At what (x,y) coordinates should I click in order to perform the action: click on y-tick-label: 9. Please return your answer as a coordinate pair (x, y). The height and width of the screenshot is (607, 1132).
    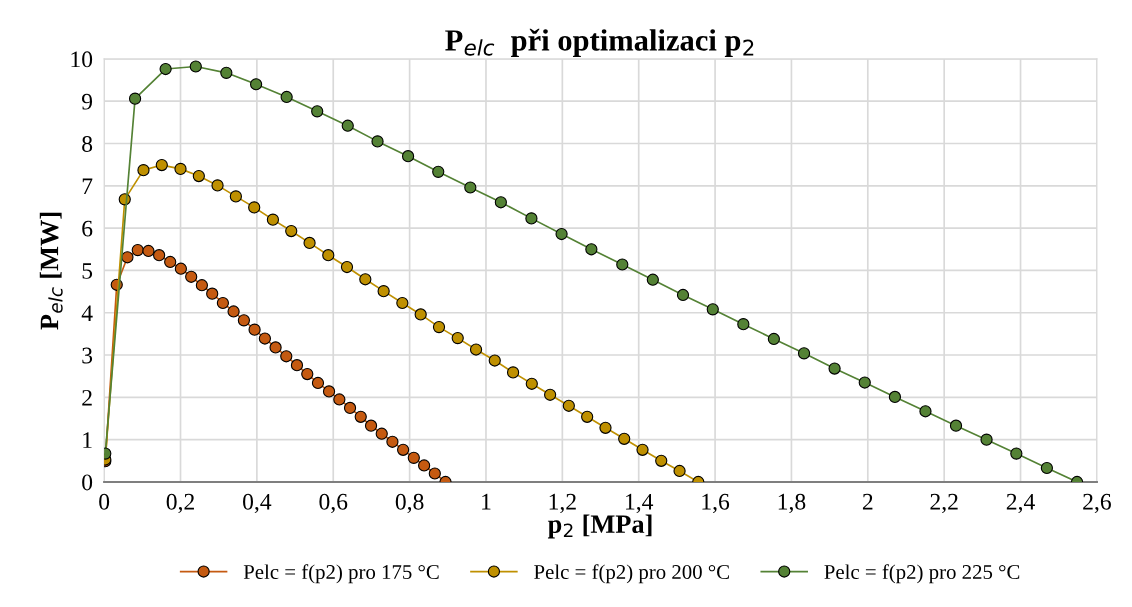
    Looking at the image, I should click on (87, 101).